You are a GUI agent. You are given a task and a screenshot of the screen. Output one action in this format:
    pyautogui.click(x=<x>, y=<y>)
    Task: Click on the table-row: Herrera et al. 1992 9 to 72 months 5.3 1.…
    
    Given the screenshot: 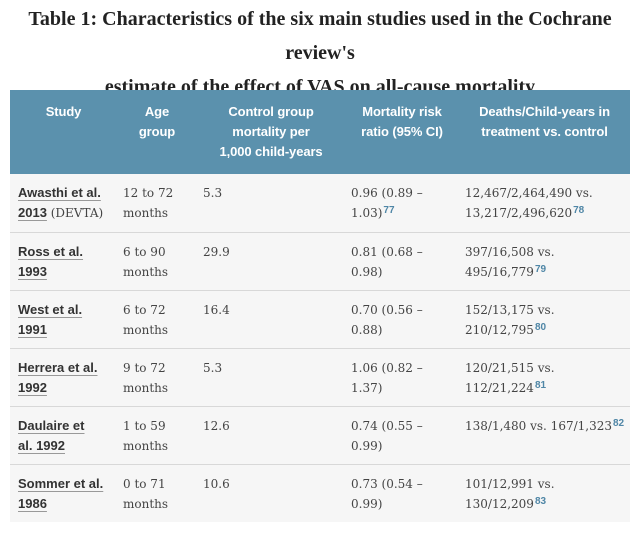 What is the action you would take?
    pyautogui.click(x=320, y=377)
    